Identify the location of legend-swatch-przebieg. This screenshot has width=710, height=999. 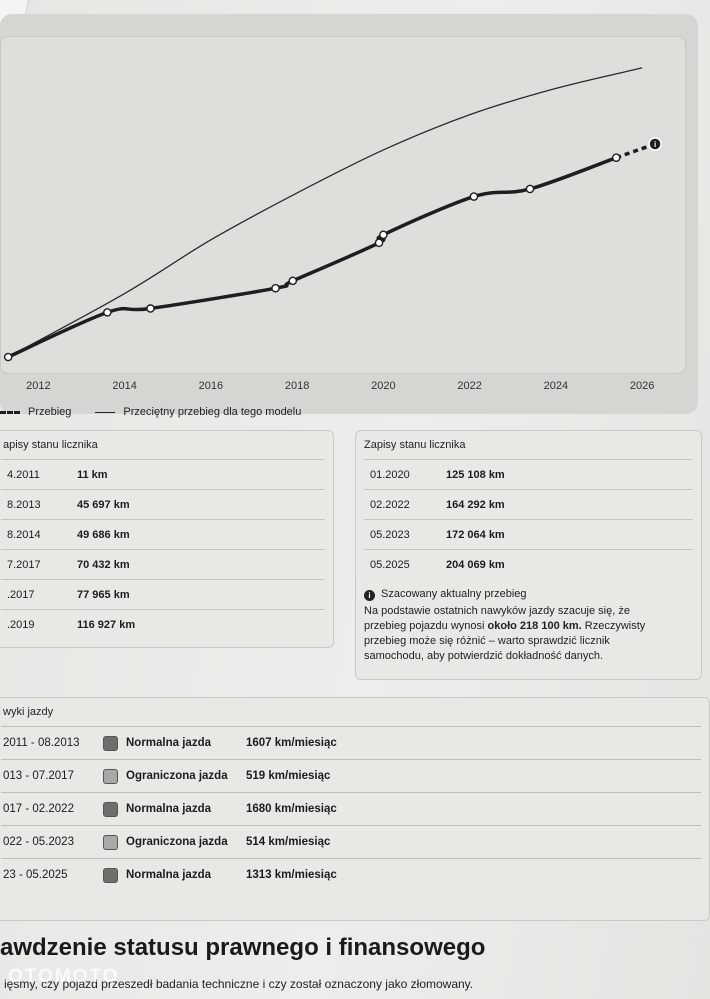
(10, 412).